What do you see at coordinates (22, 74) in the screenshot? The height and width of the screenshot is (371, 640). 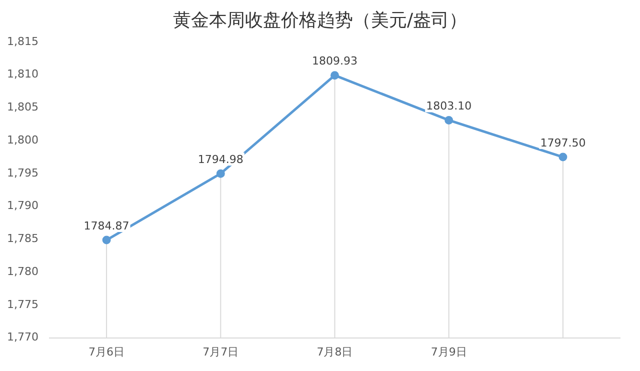 I see `y-tick-label: 1,810` at bounding box center [22, 74].